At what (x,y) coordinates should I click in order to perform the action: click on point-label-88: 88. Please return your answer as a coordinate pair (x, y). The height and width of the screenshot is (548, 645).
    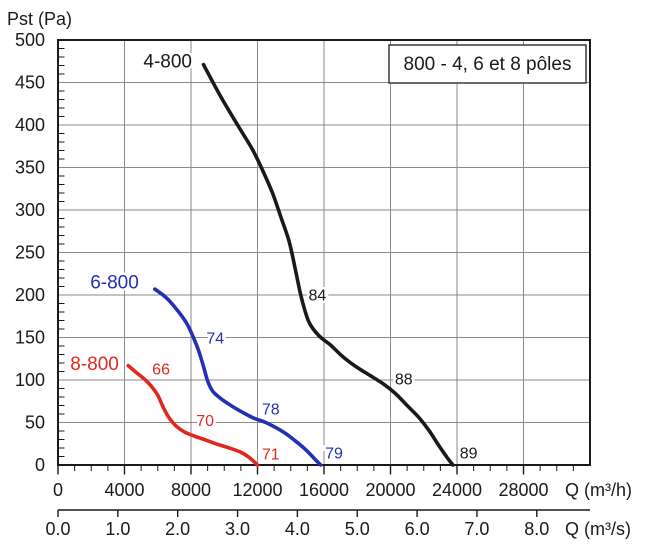
    Looking at the image, I should click on (404, 380).